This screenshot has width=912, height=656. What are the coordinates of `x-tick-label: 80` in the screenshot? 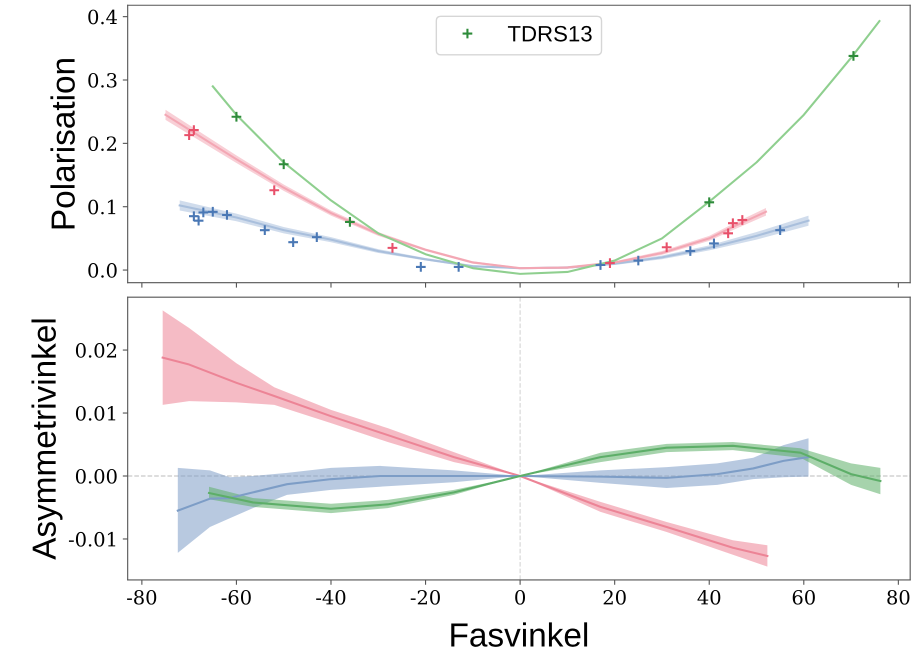 It's located at (898, 597).